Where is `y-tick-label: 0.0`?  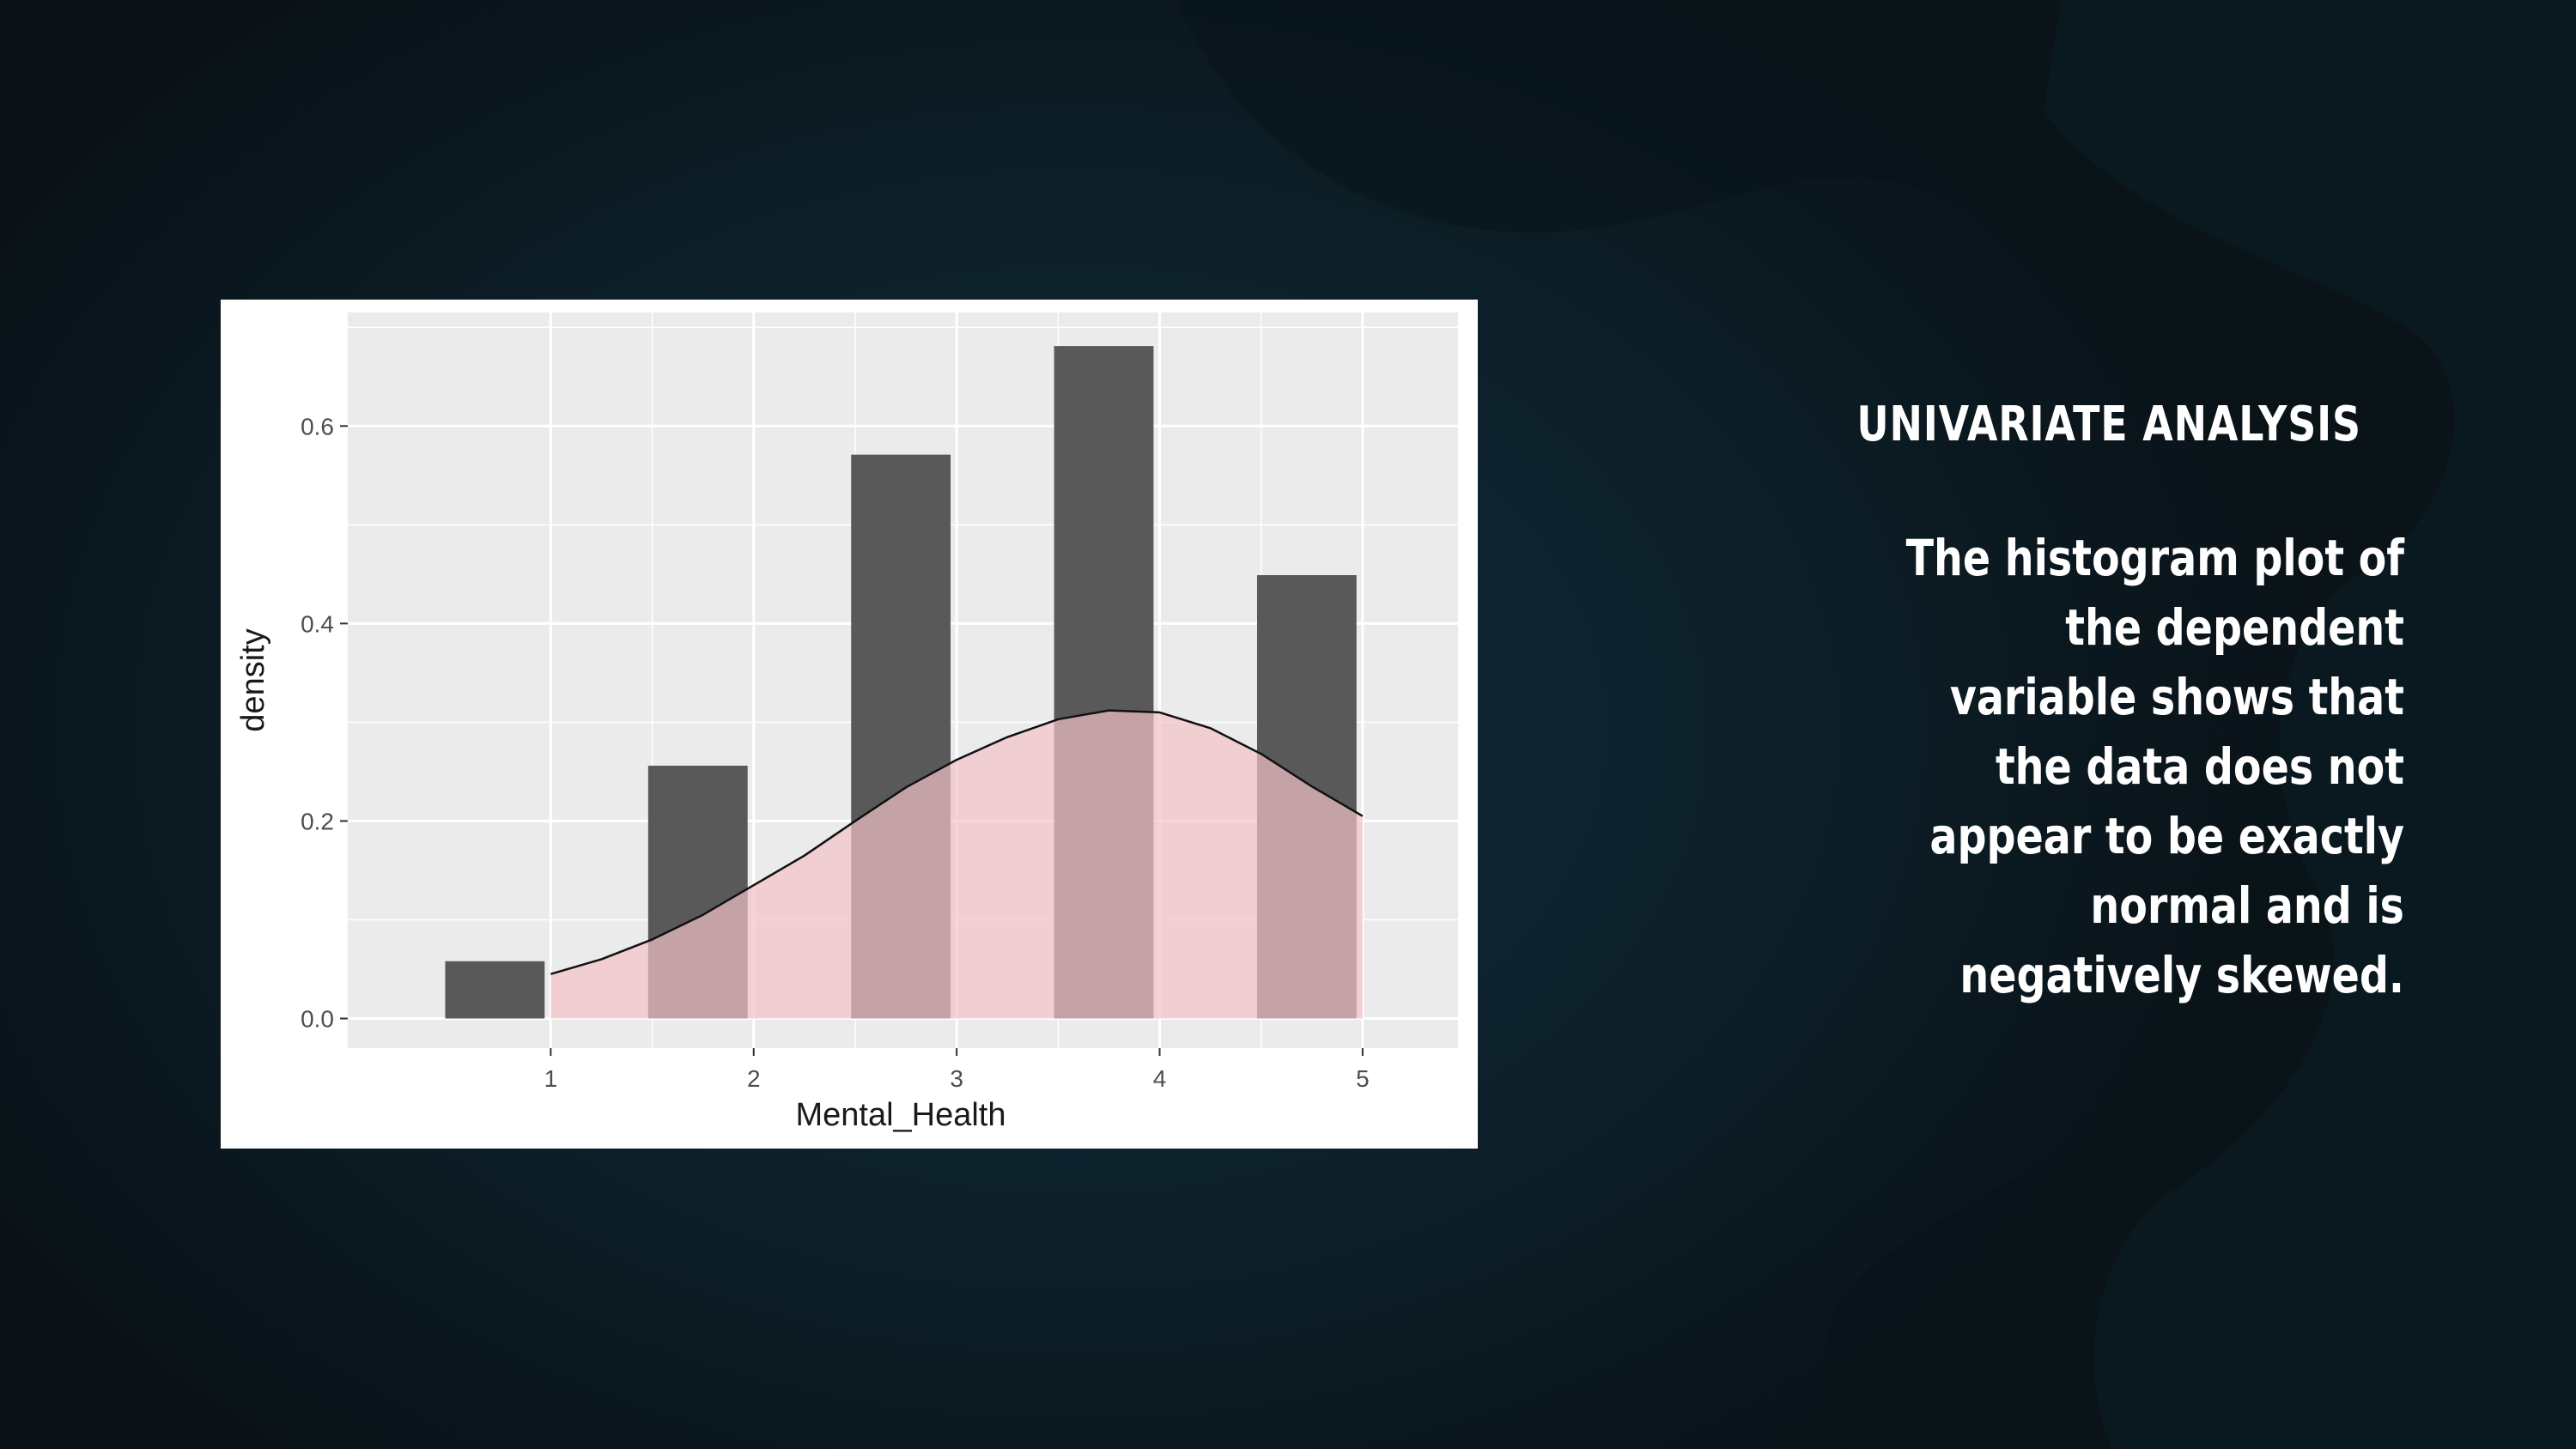 y-tick-label: 0.0 is located at coordinates (317, 1019).